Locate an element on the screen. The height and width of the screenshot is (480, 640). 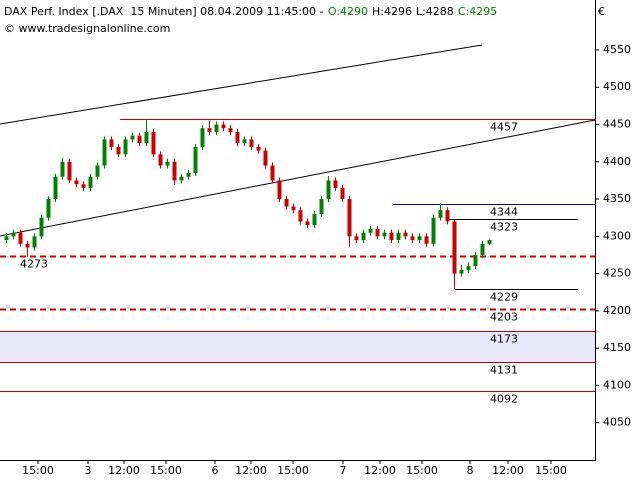
level-label: 4457 is located at coordinates (504, 127).